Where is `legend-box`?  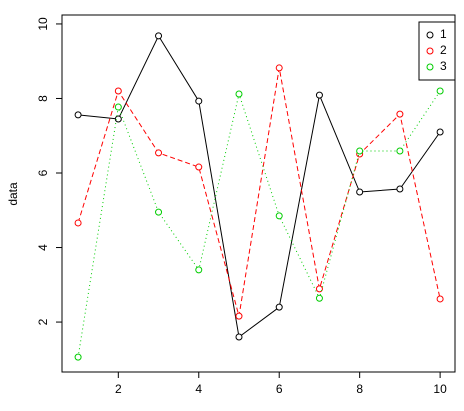 legend-box is located at coordinates (437, 51).